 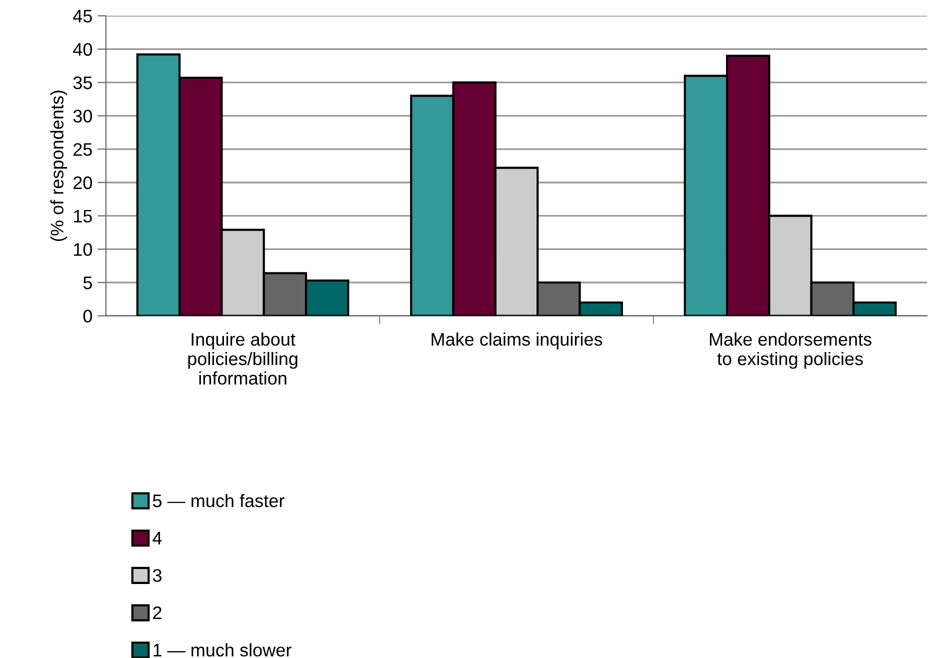 I want to click on legend-label: 1 — much slower, so click(x=223, y=650).